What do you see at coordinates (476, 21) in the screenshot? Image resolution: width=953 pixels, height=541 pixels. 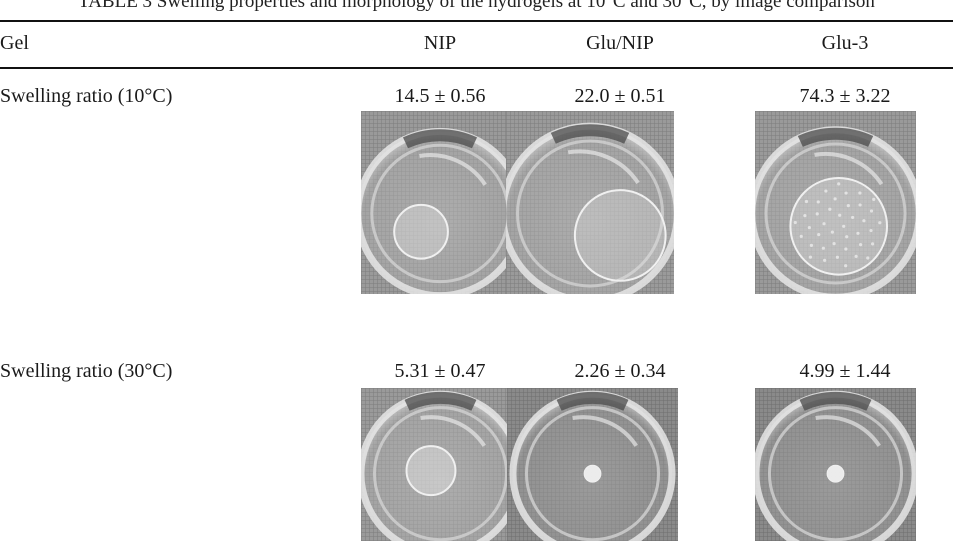 I see `top-rule` at bounding box center [476, 21].